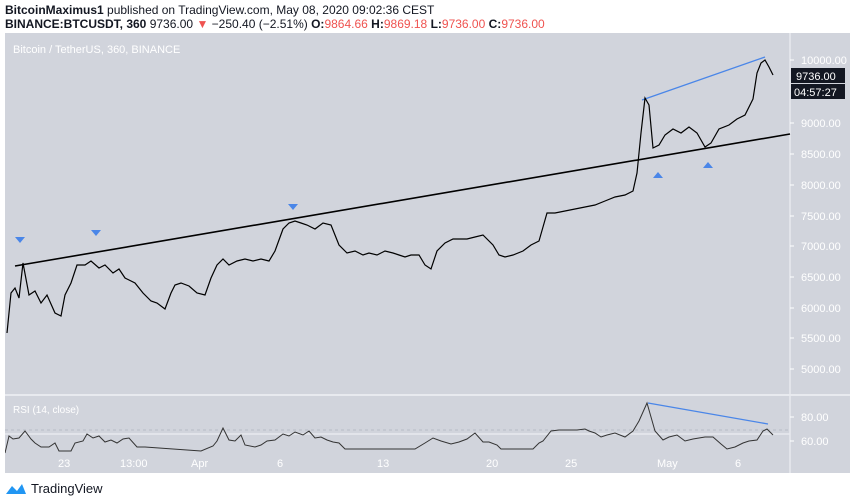 The image size is (850, 504). I want to click on low-value: 9736.00, so click(463, 24).